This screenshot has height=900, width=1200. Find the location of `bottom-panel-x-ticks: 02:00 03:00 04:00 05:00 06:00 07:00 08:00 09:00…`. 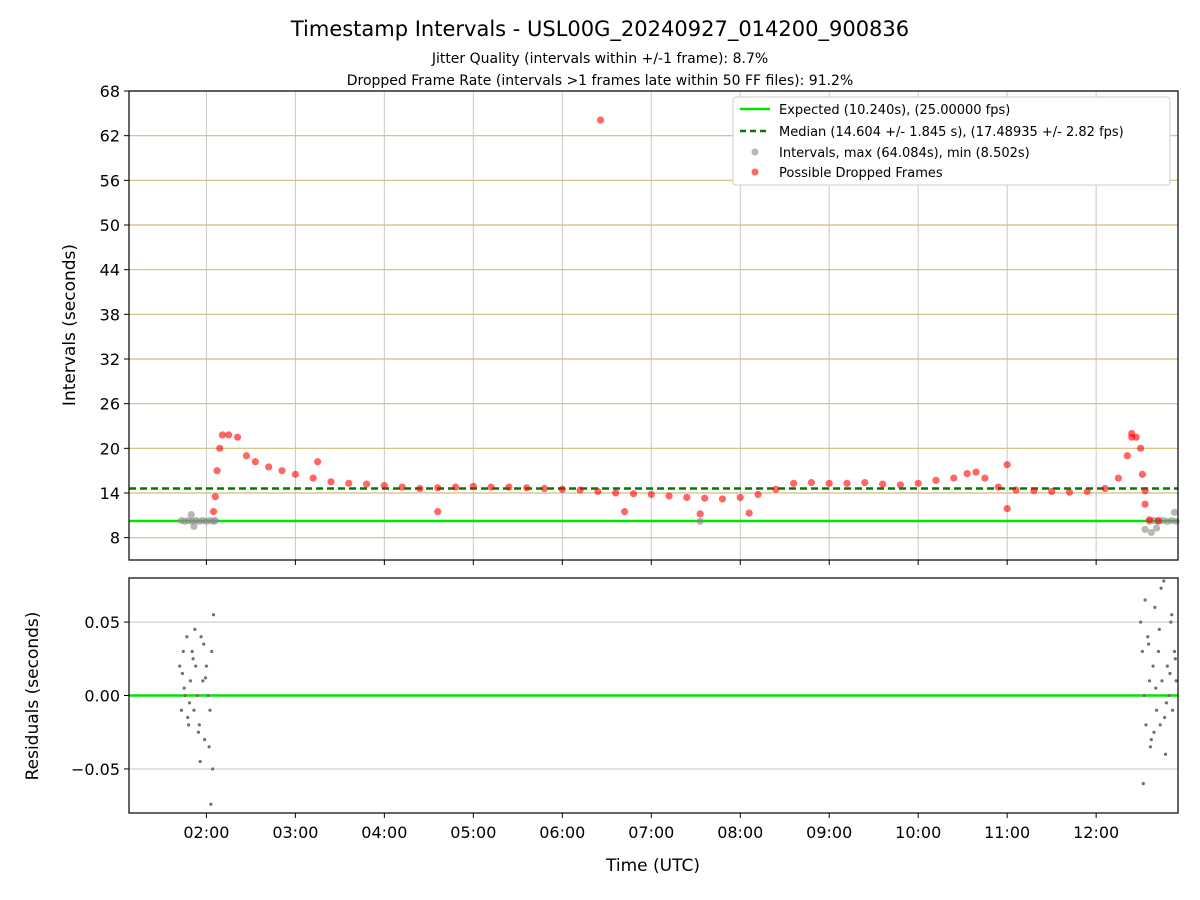

bottom-panel-x-ticks: 02:00 03:00 04:00 05:00 06:00 07:00 08:00 09:00… is located at coordinates (651, 827).